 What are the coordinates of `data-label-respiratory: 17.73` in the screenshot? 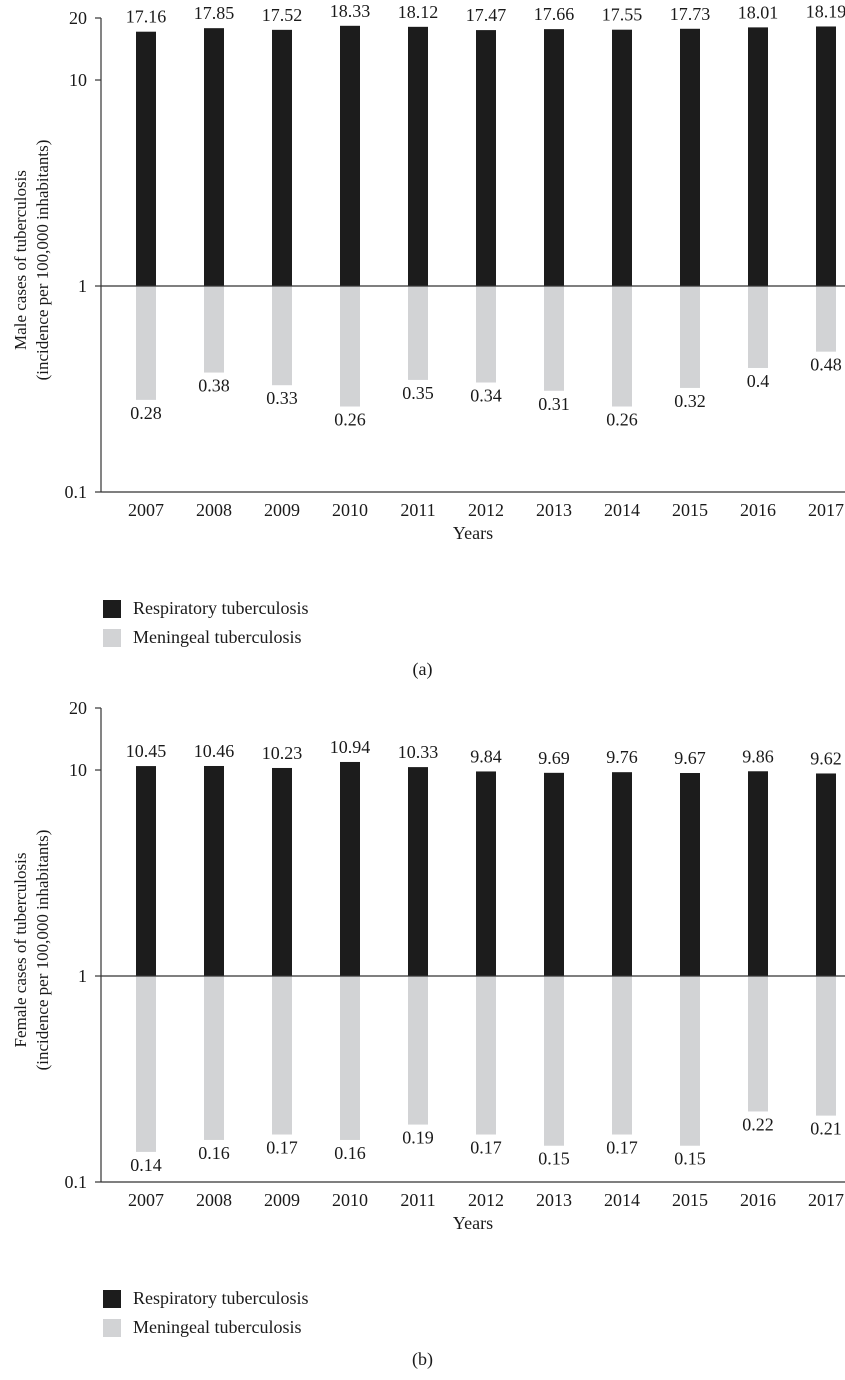 It's located at (690, 14).